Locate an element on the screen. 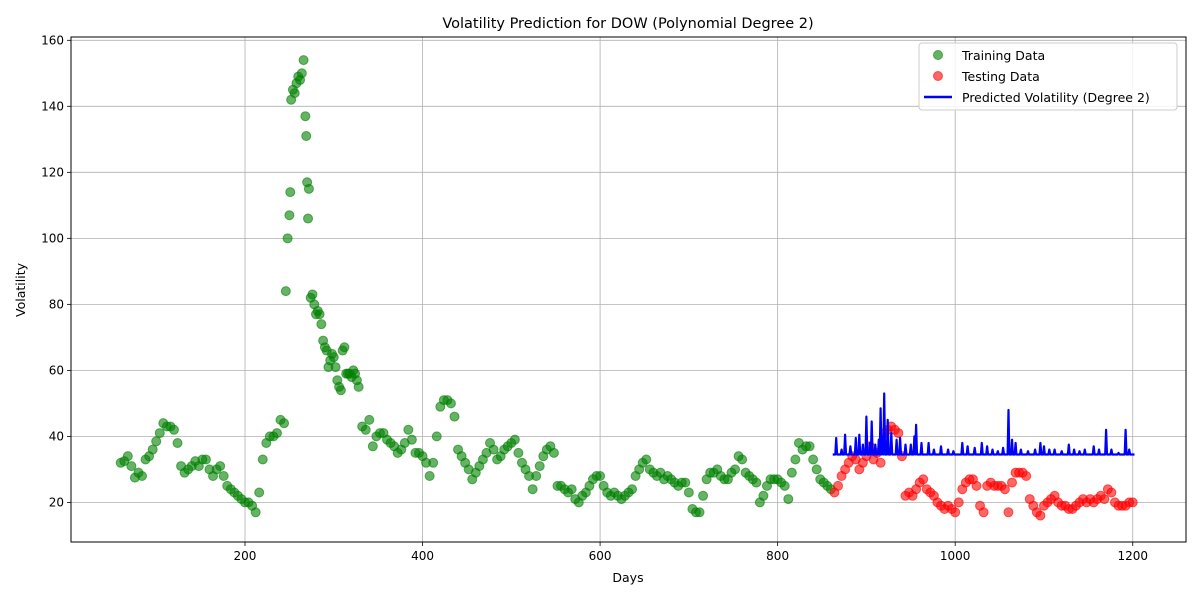 This screenshot has width=1200, height=600. y-tick-label: 20 is located at coordinates (56, 502).